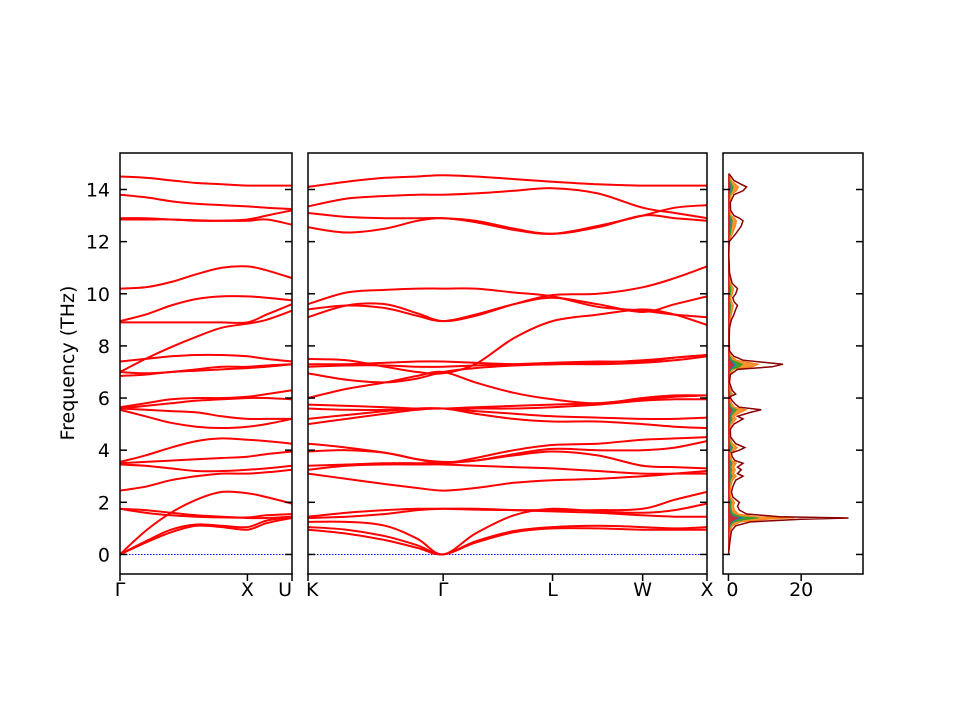  I want to click on x-tick-label: W, so click(642, 590).